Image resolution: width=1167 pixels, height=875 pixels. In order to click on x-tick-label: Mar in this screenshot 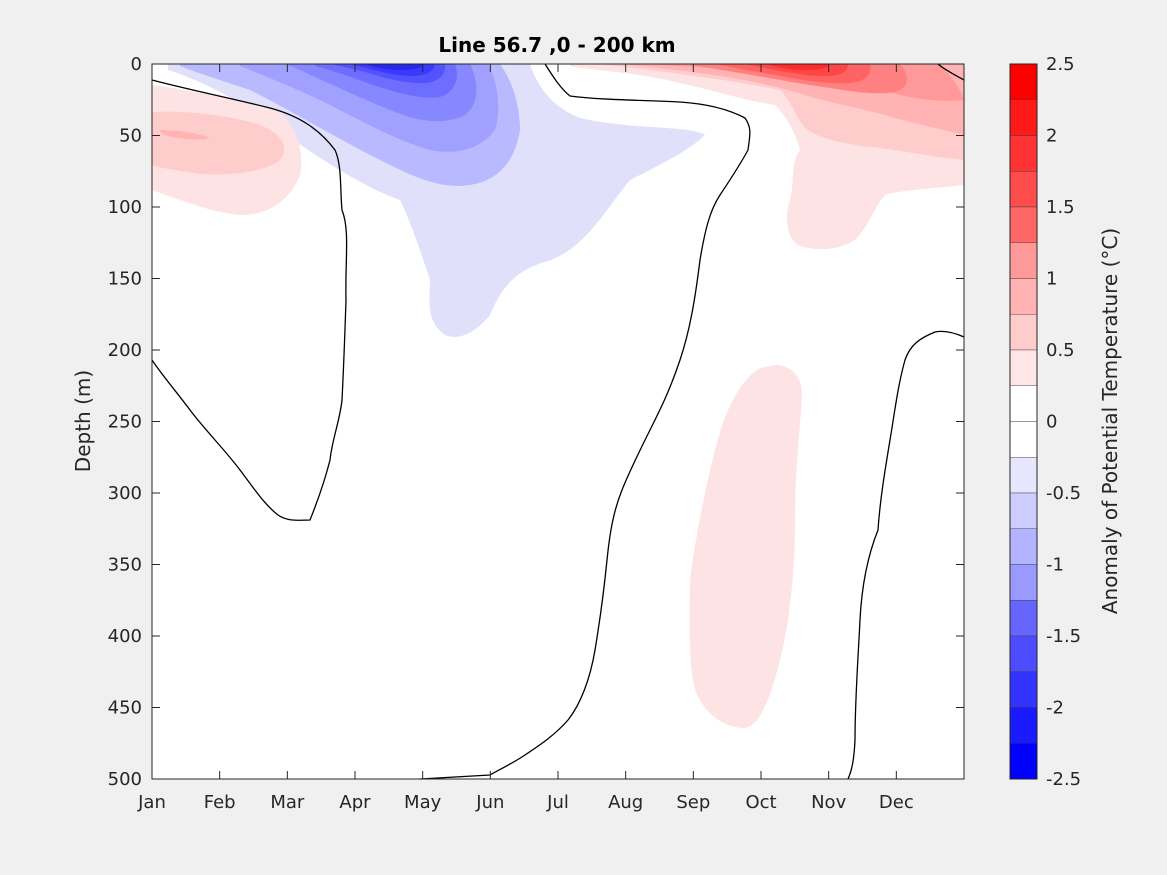, I will do `click(287, 802)`.